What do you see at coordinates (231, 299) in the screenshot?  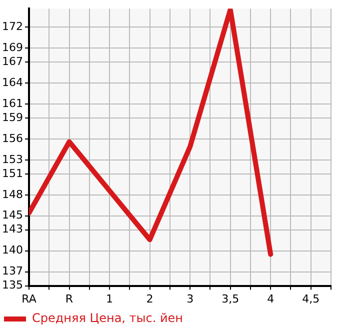 I see `x-tick-label: 3,5` at bounding box center [231, 299].